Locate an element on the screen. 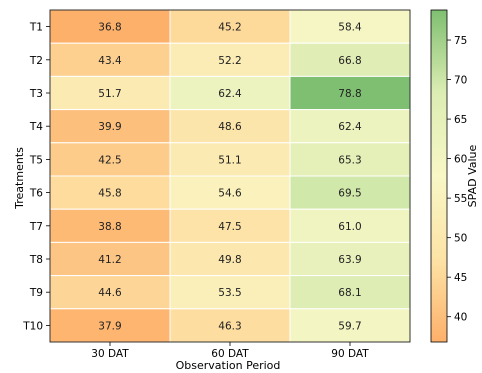 The height and width of the screenshot is (373, 482). cell-value-label: 37.9 is located at coordinates (109, 326).